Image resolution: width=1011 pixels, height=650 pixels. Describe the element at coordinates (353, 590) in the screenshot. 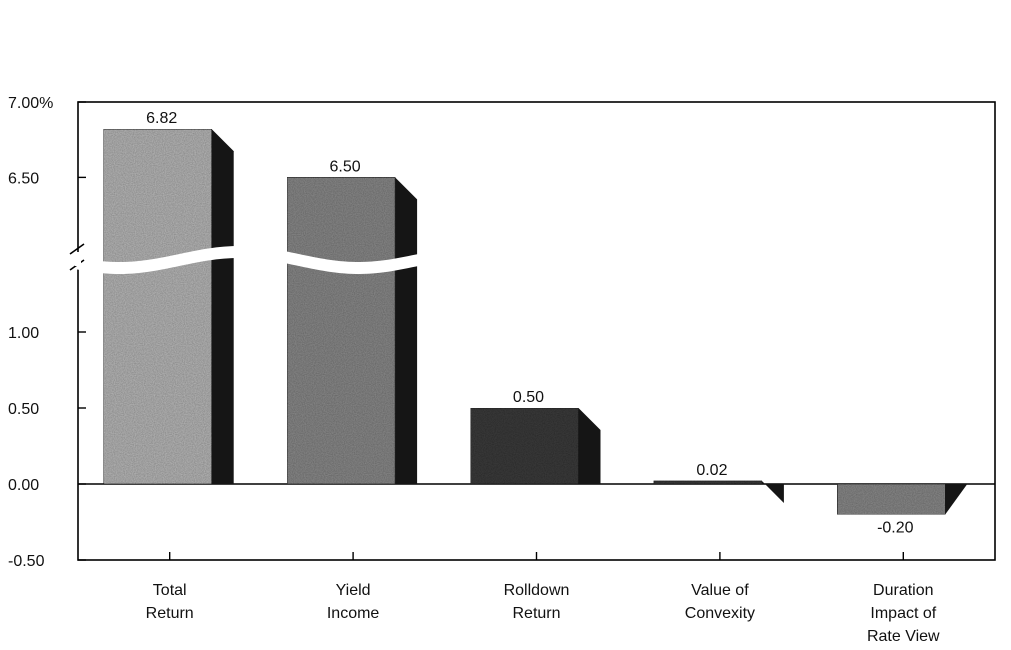

I see `category-label-line: Yield` at that location.